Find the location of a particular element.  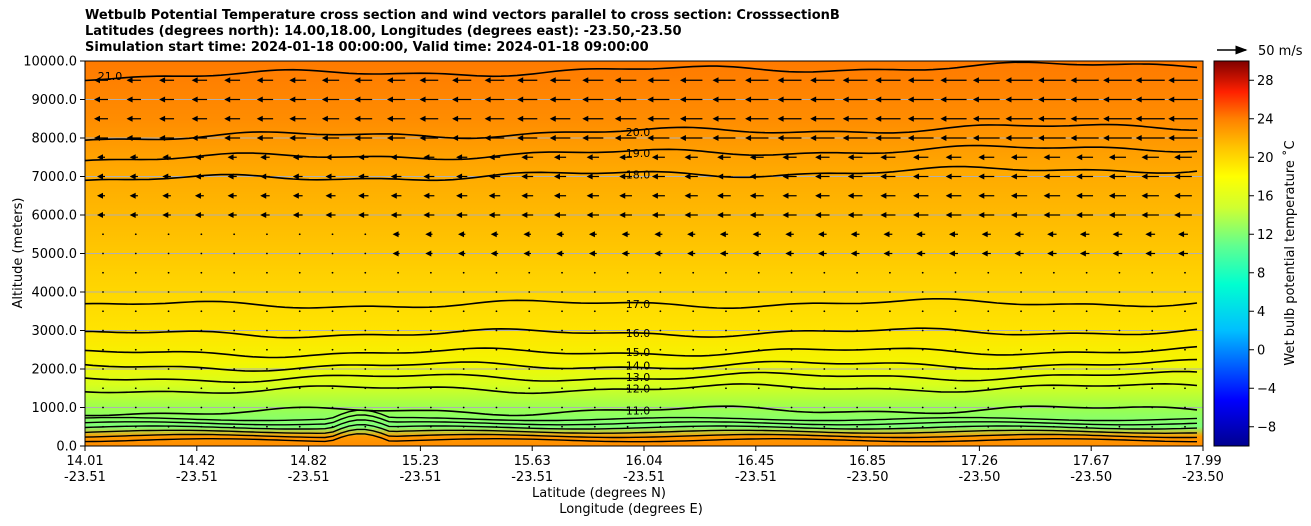

x-tick-lat: 14.01 is located at coordinates (84, 461).